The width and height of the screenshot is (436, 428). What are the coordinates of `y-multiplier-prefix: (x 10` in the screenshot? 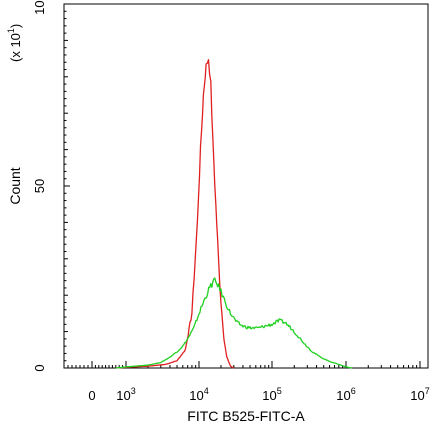 It's located at (15, 47).